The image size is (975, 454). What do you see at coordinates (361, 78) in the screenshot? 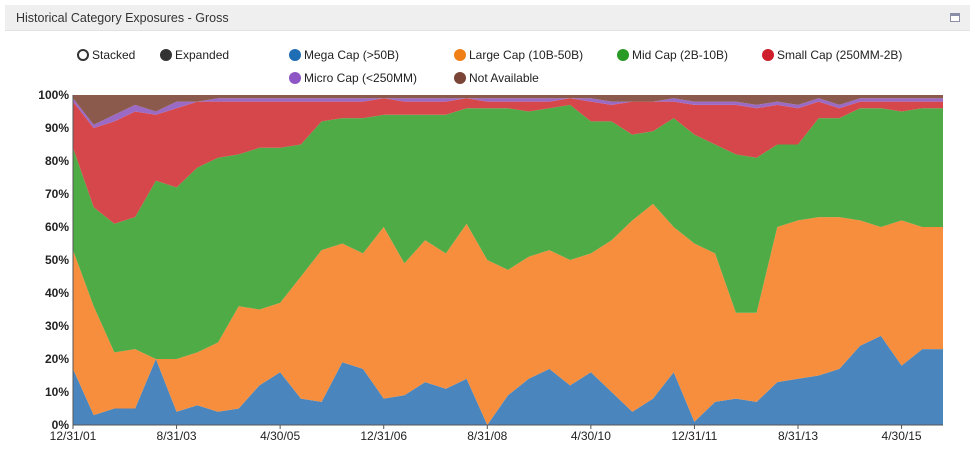
I see `legend-label: Micro Cap (<250MM)` at bounding box center [361, 78].